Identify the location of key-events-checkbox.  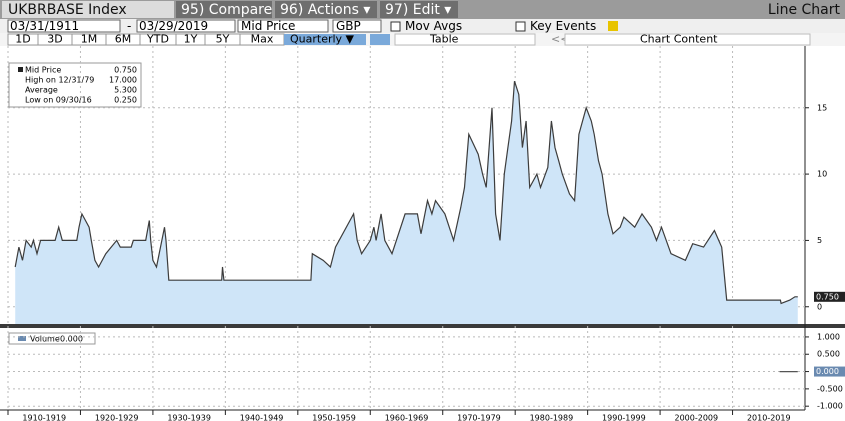
(520, 26).